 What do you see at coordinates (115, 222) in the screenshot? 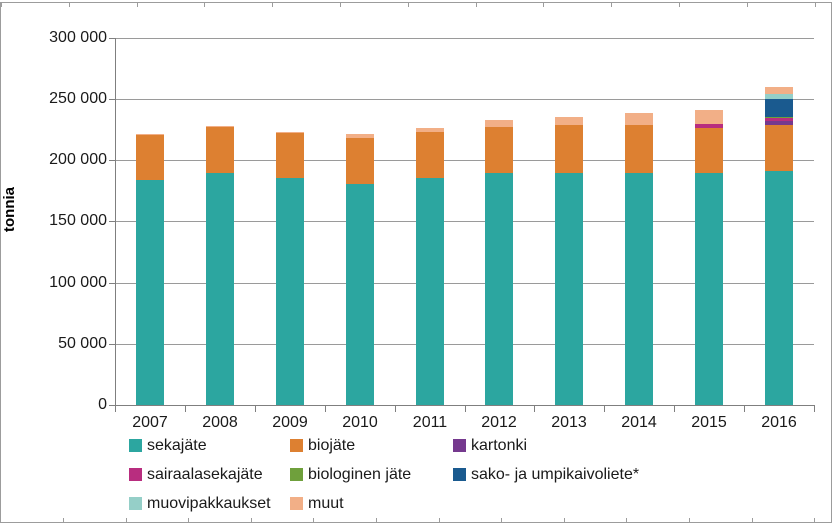
I see `y-axis-line` at bounding box center [115, 222].